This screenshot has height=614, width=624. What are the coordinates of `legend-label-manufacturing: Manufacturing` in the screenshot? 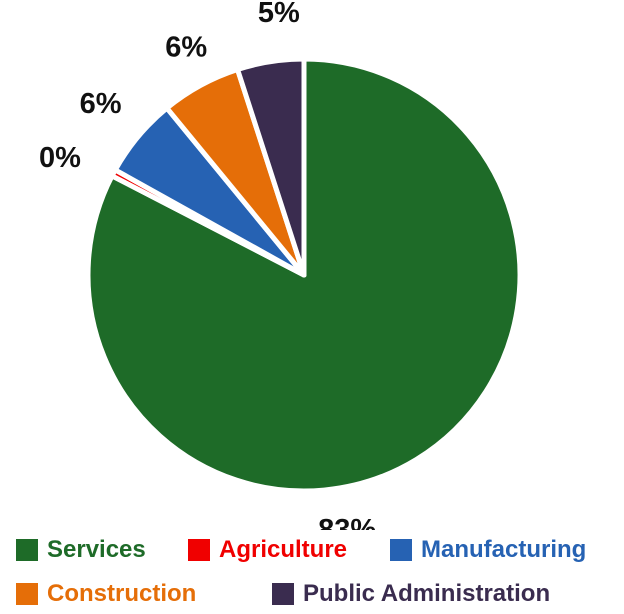 It's located at (504, 549).